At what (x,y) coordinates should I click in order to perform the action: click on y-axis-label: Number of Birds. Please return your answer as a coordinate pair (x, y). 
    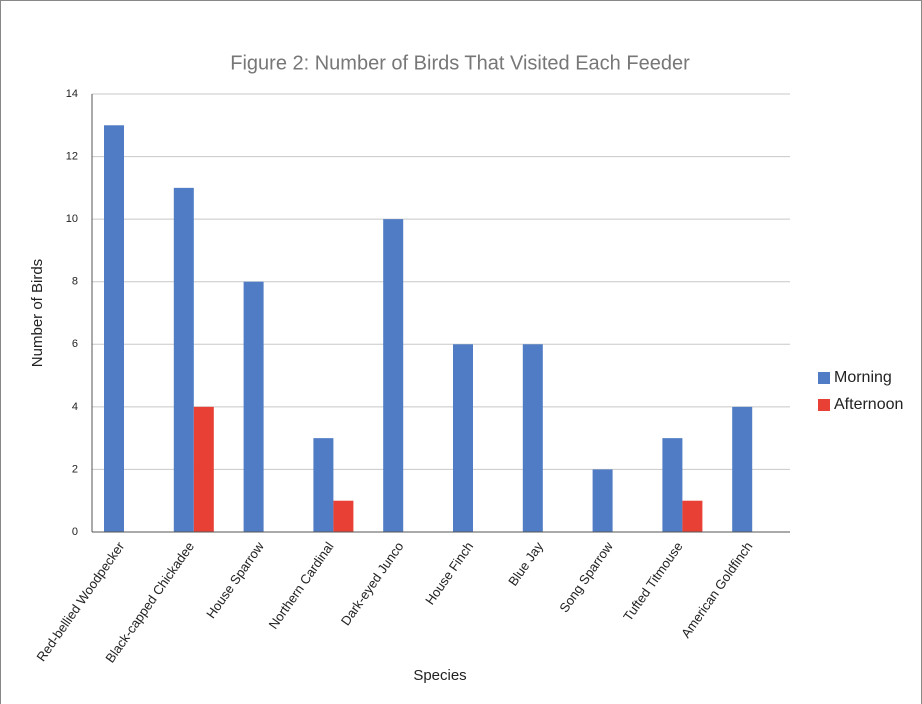
    Looking at the image, I should click on (37, 313).